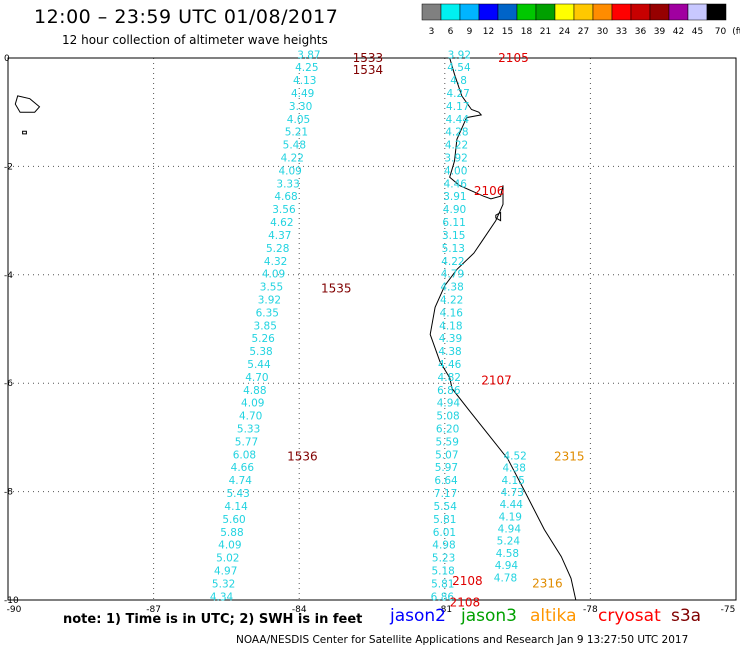 This screenshot has height=650, width=740. I want to click on wave-height-value: 5.21, so click(296, 133).